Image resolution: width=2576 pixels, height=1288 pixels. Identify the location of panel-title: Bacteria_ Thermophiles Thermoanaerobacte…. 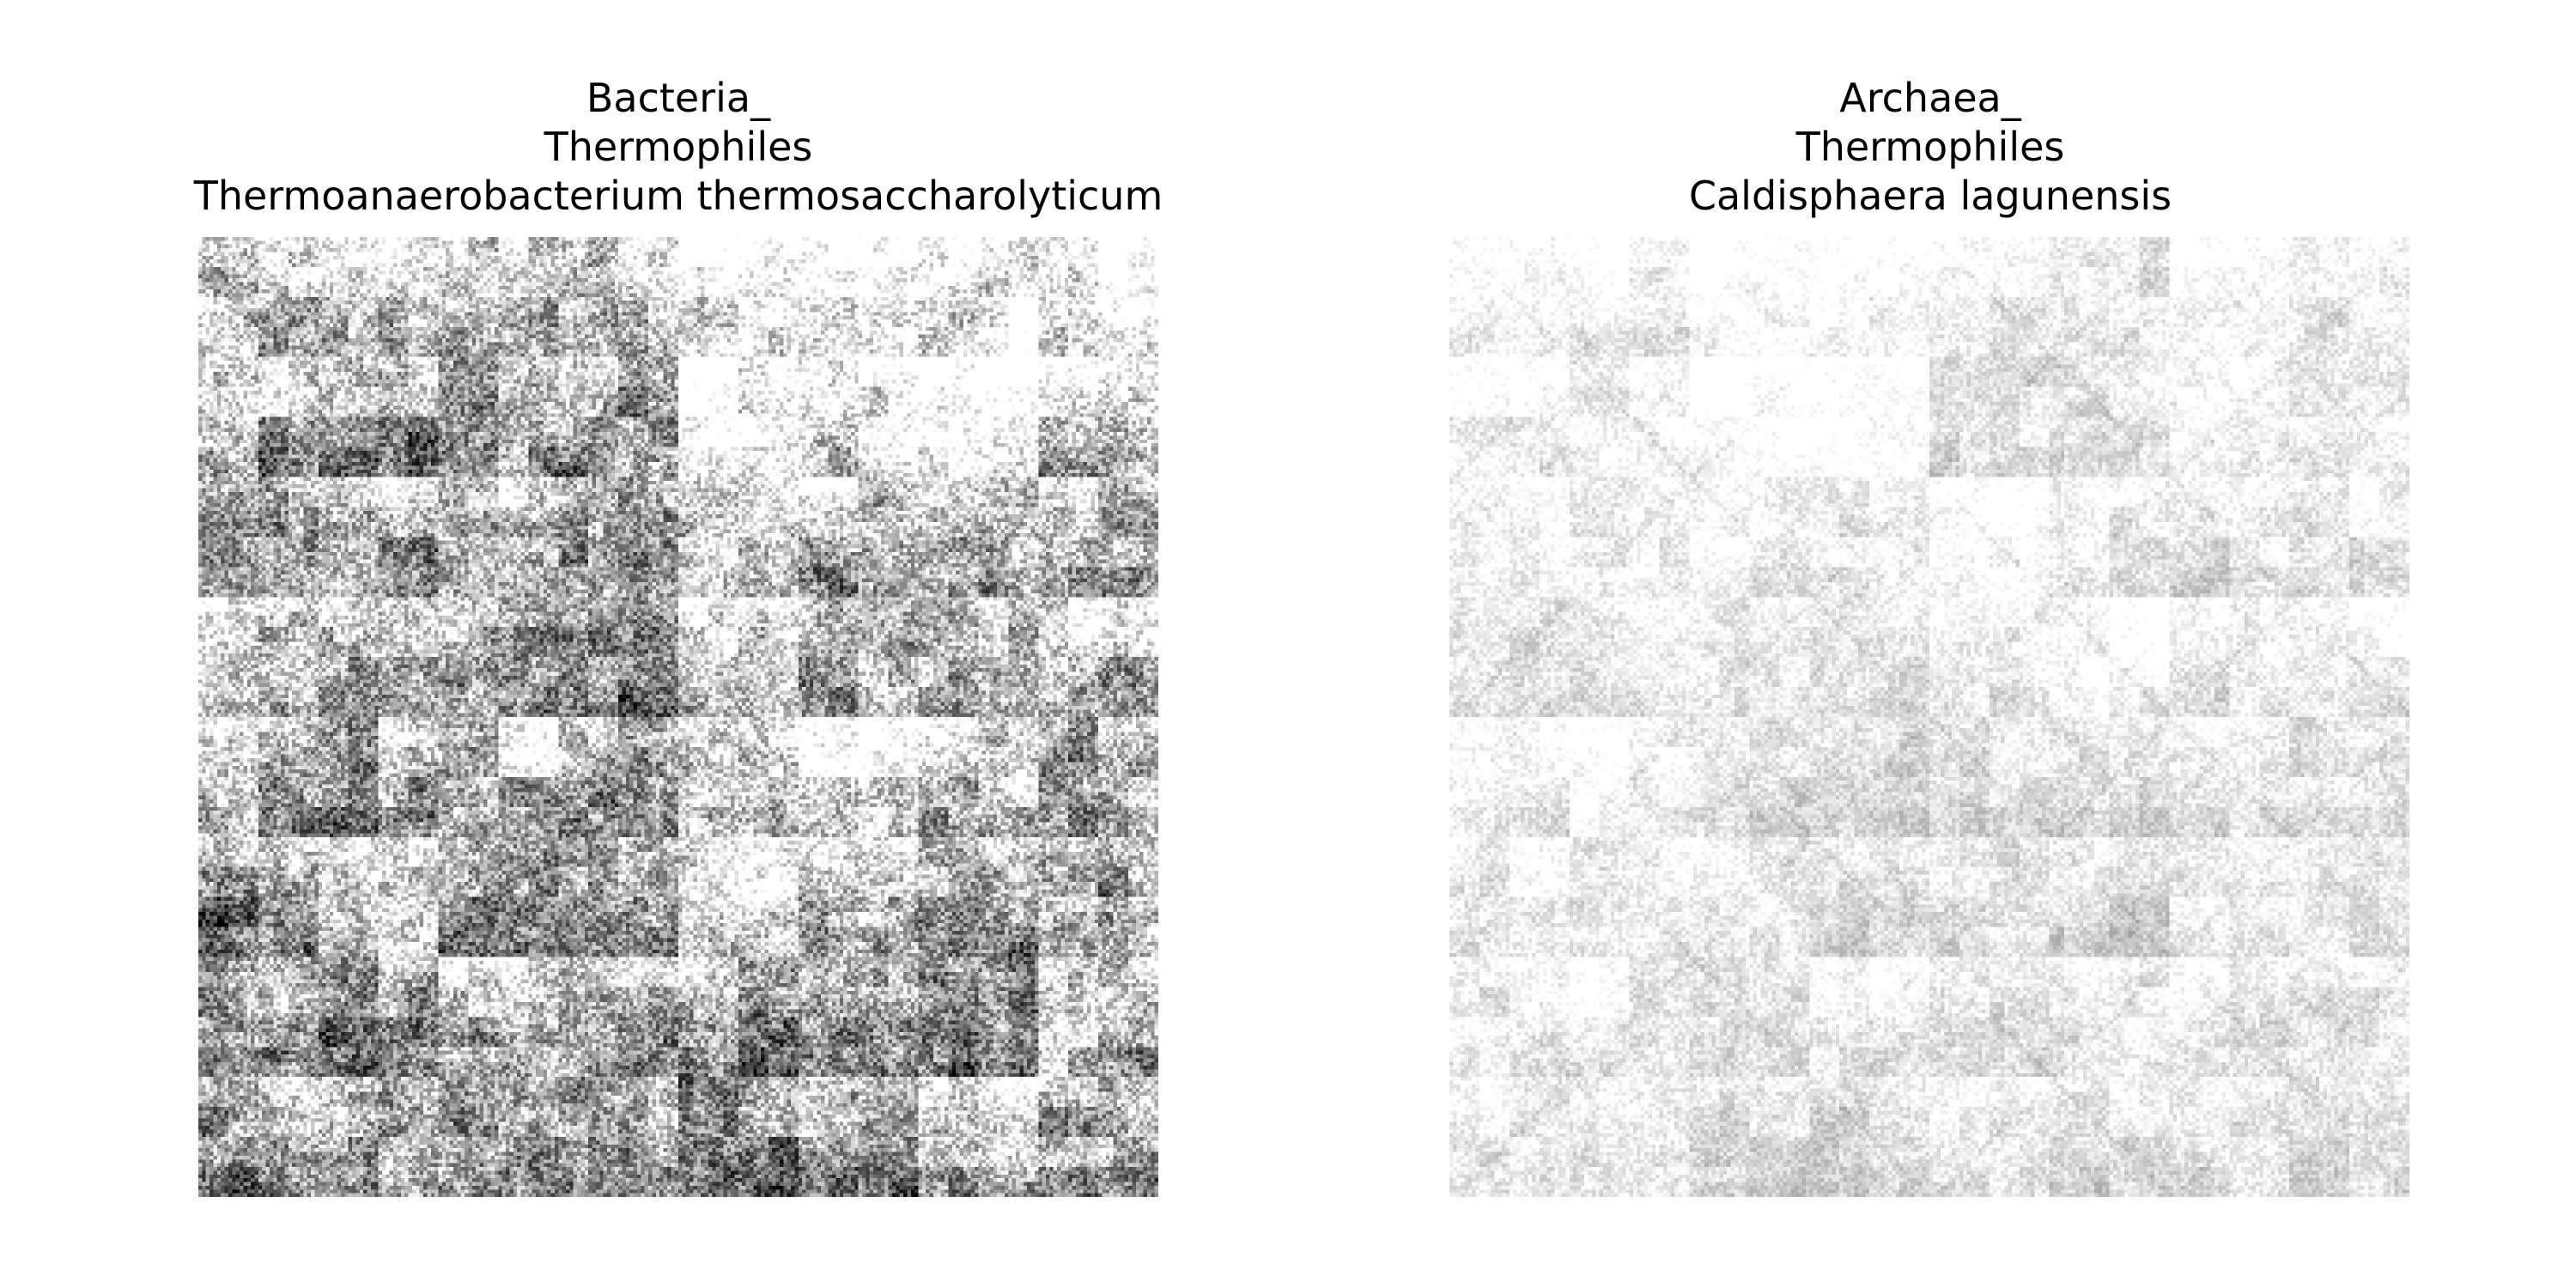
(678, 148).